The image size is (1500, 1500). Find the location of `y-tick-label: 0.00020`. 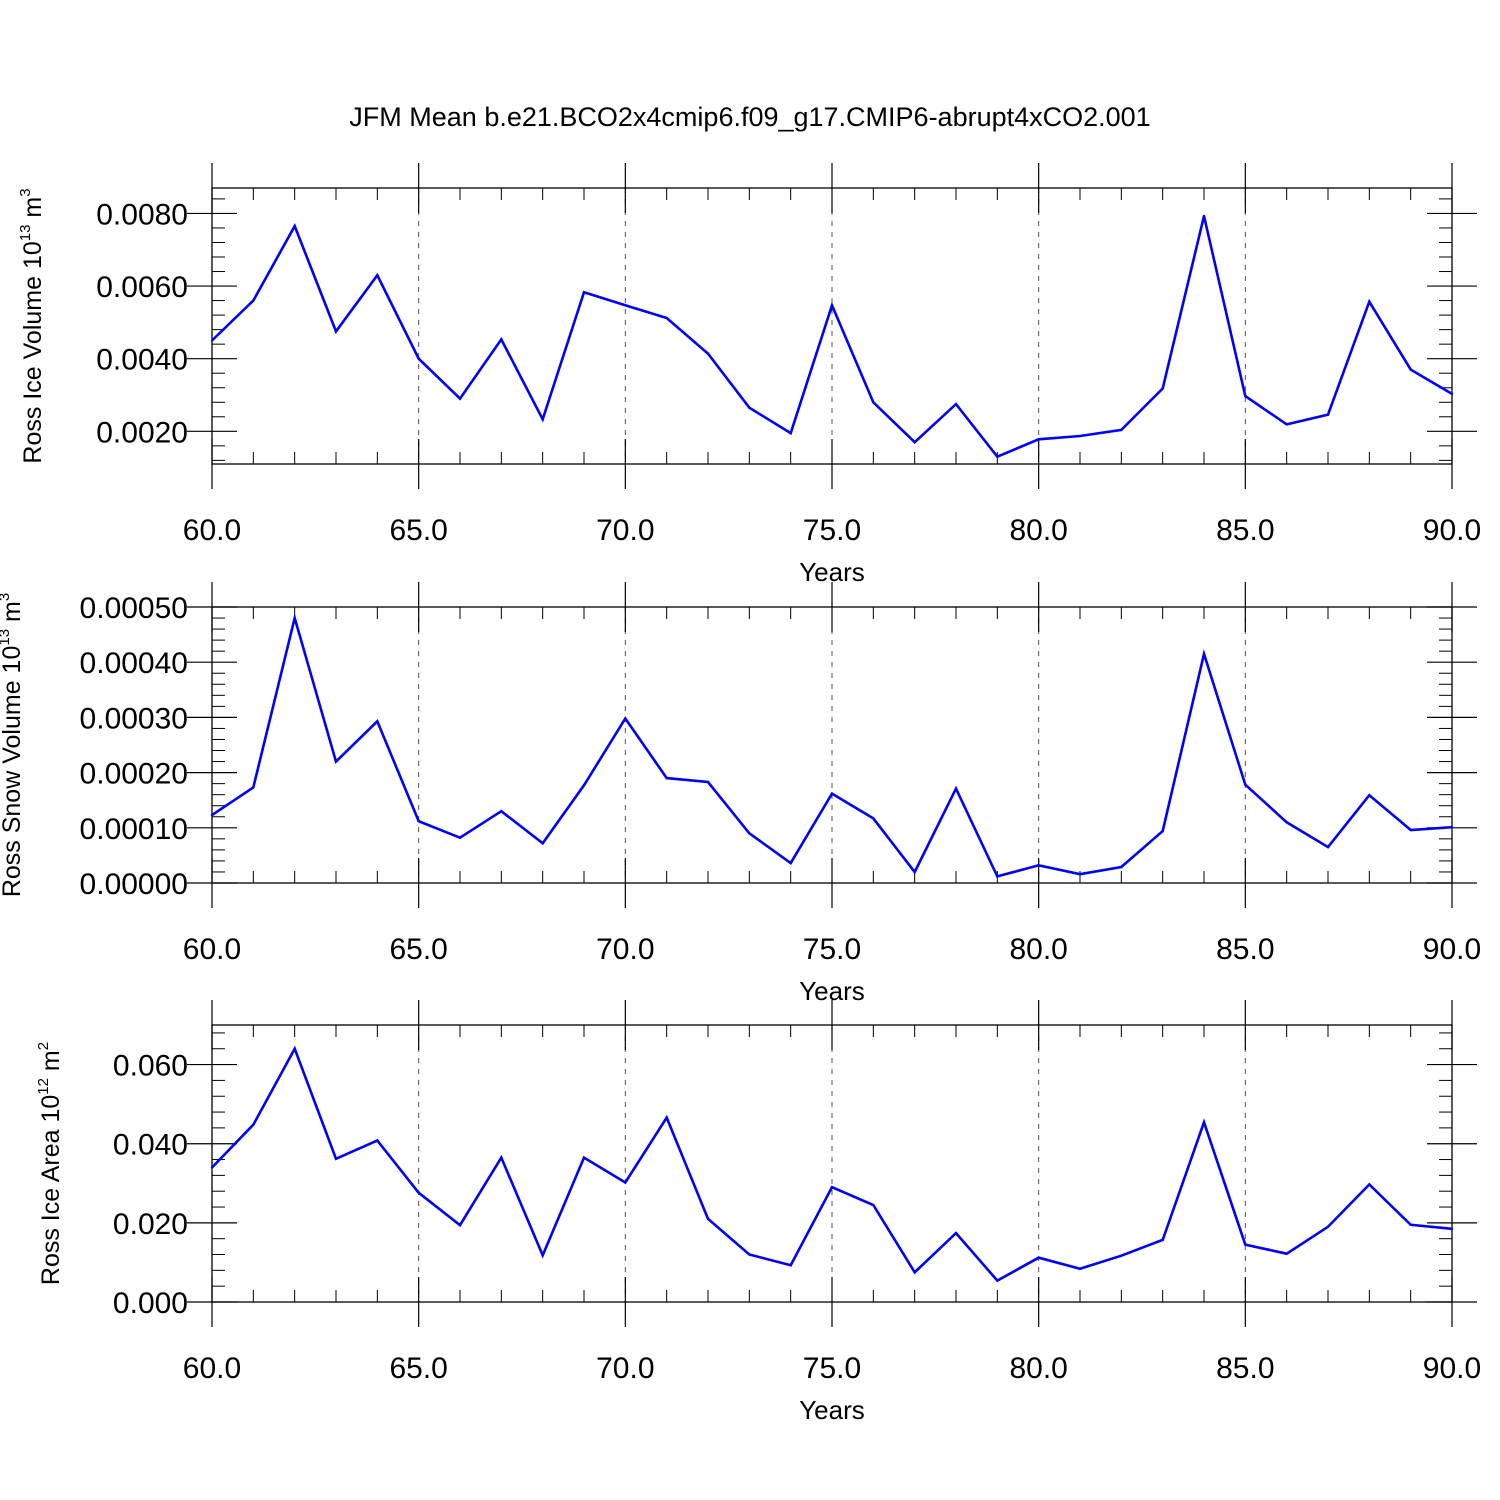

y-tick-label: 0.00020 is located at coordinates (134, 774).